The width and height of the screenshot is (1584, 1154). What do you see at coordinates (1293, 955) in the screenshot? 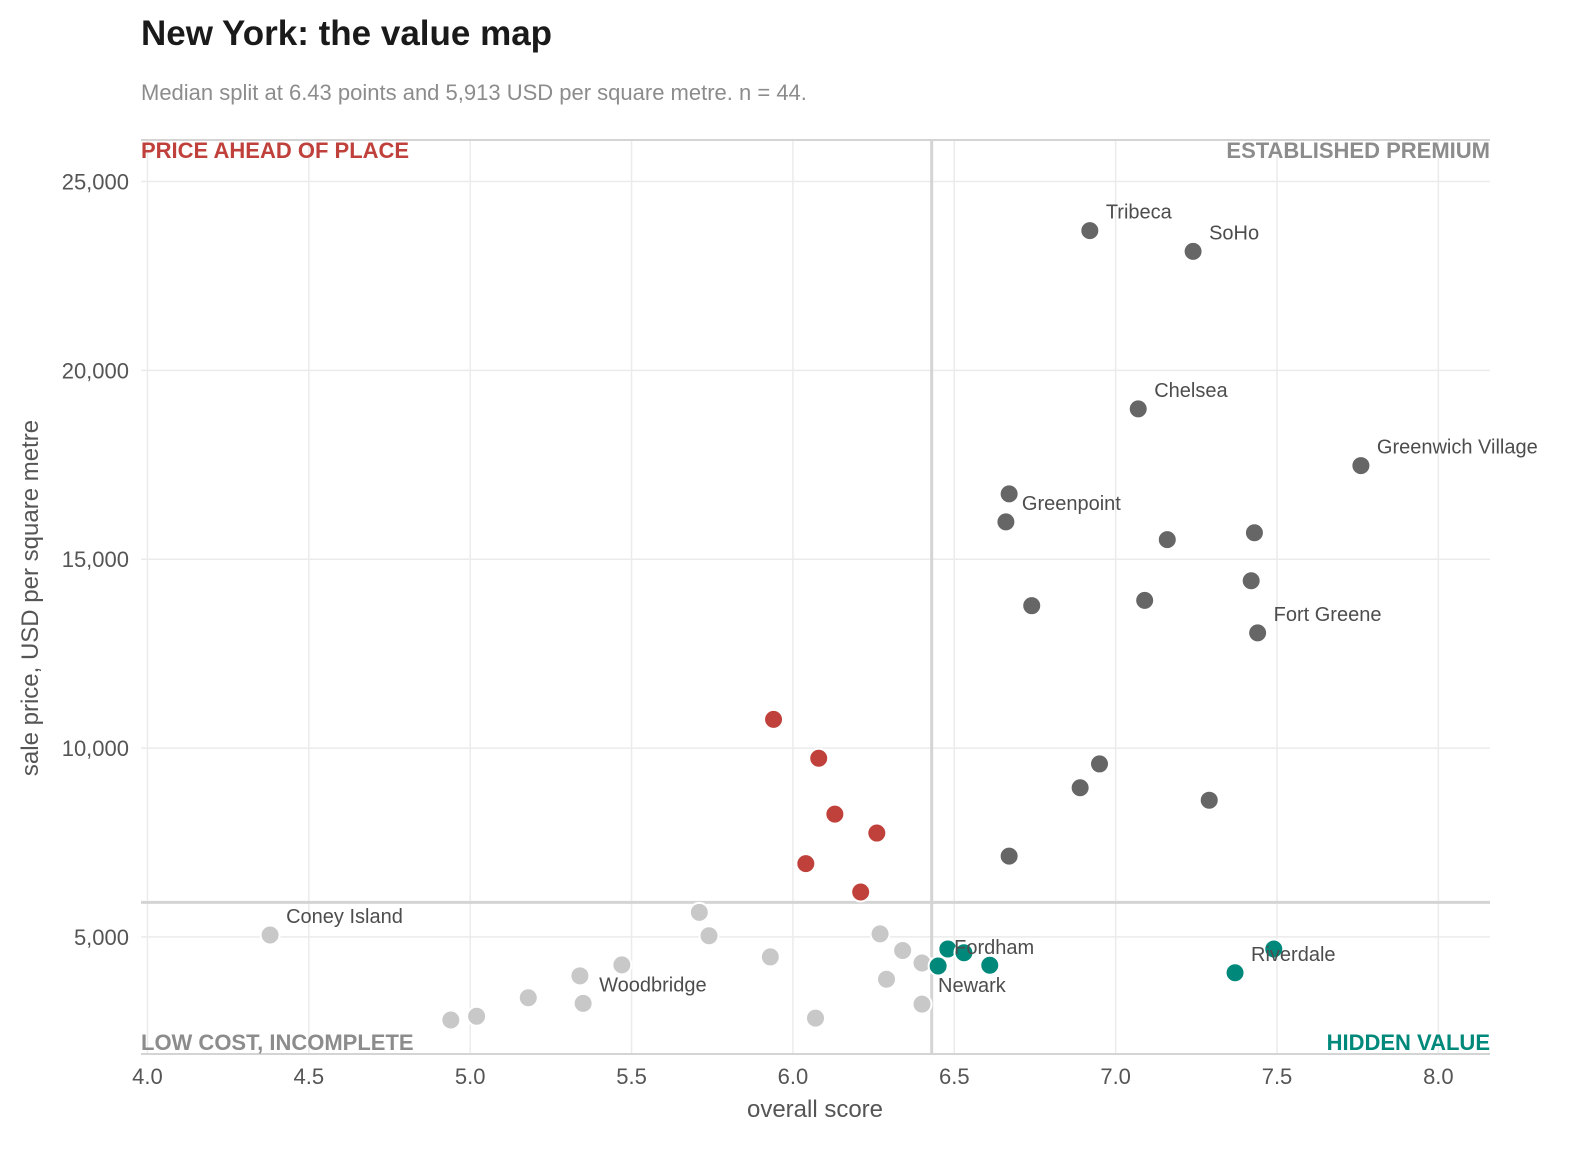
I see `point-label: Riverdale` at bounding box center [1293, 955].